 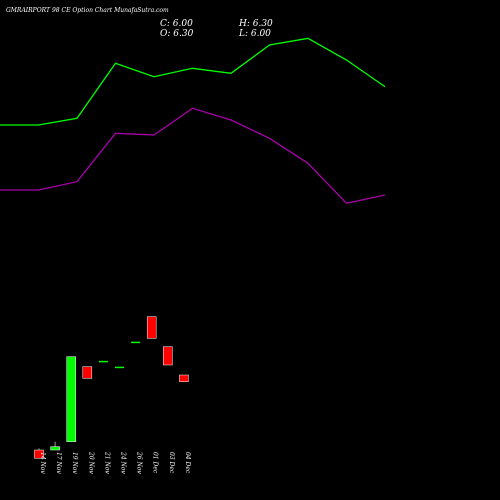 I want to click on high-value: H: 6.30, so click(x=256, y=24).